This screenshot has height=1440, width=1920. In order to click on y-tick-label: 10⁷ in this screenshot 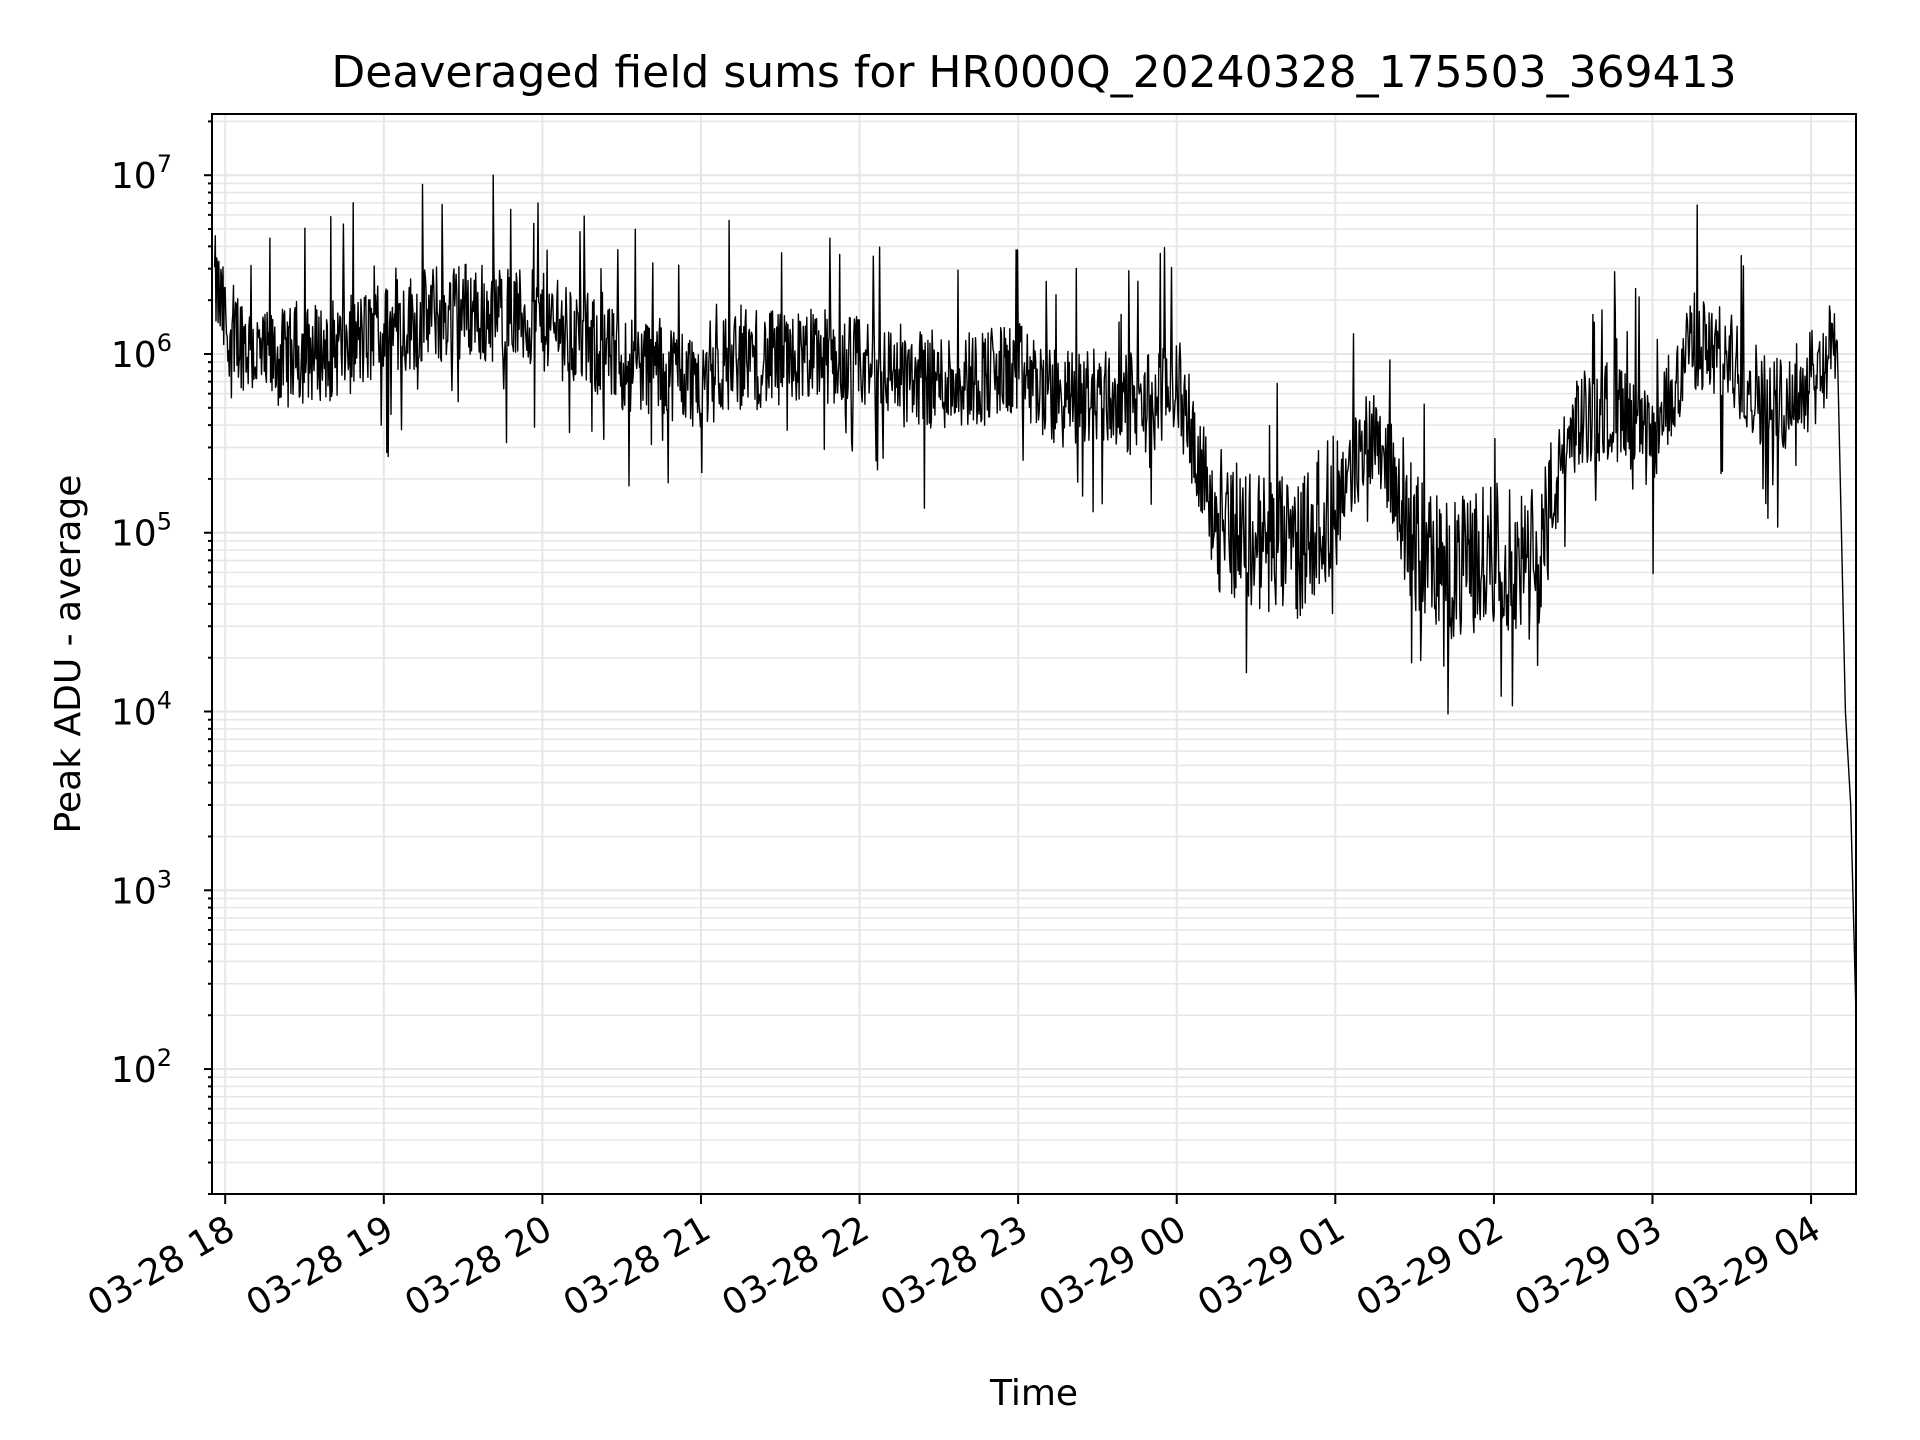, I will do `click(141, 173)`.